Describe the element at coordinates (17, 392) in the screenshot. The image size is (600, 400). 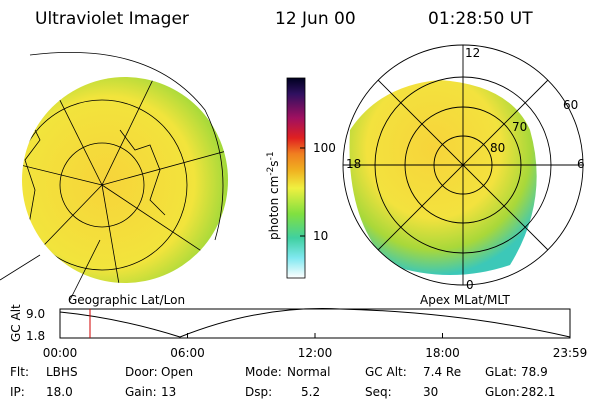
I see `status-label: IP:` at that location.